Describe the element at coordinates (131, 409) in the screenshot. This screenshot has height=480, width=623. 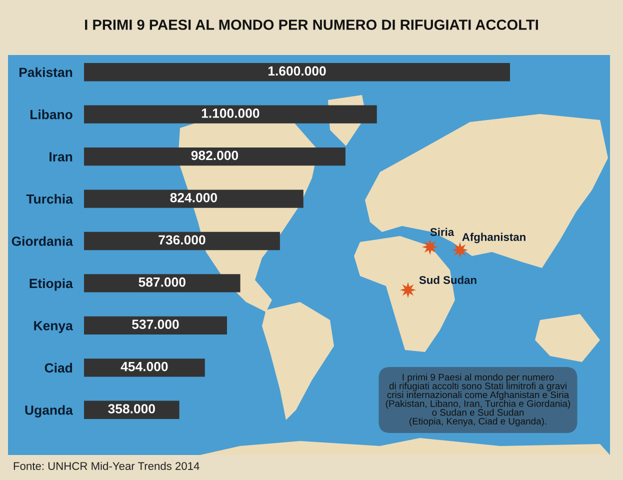
I see `data-label: 358.000` at that location.